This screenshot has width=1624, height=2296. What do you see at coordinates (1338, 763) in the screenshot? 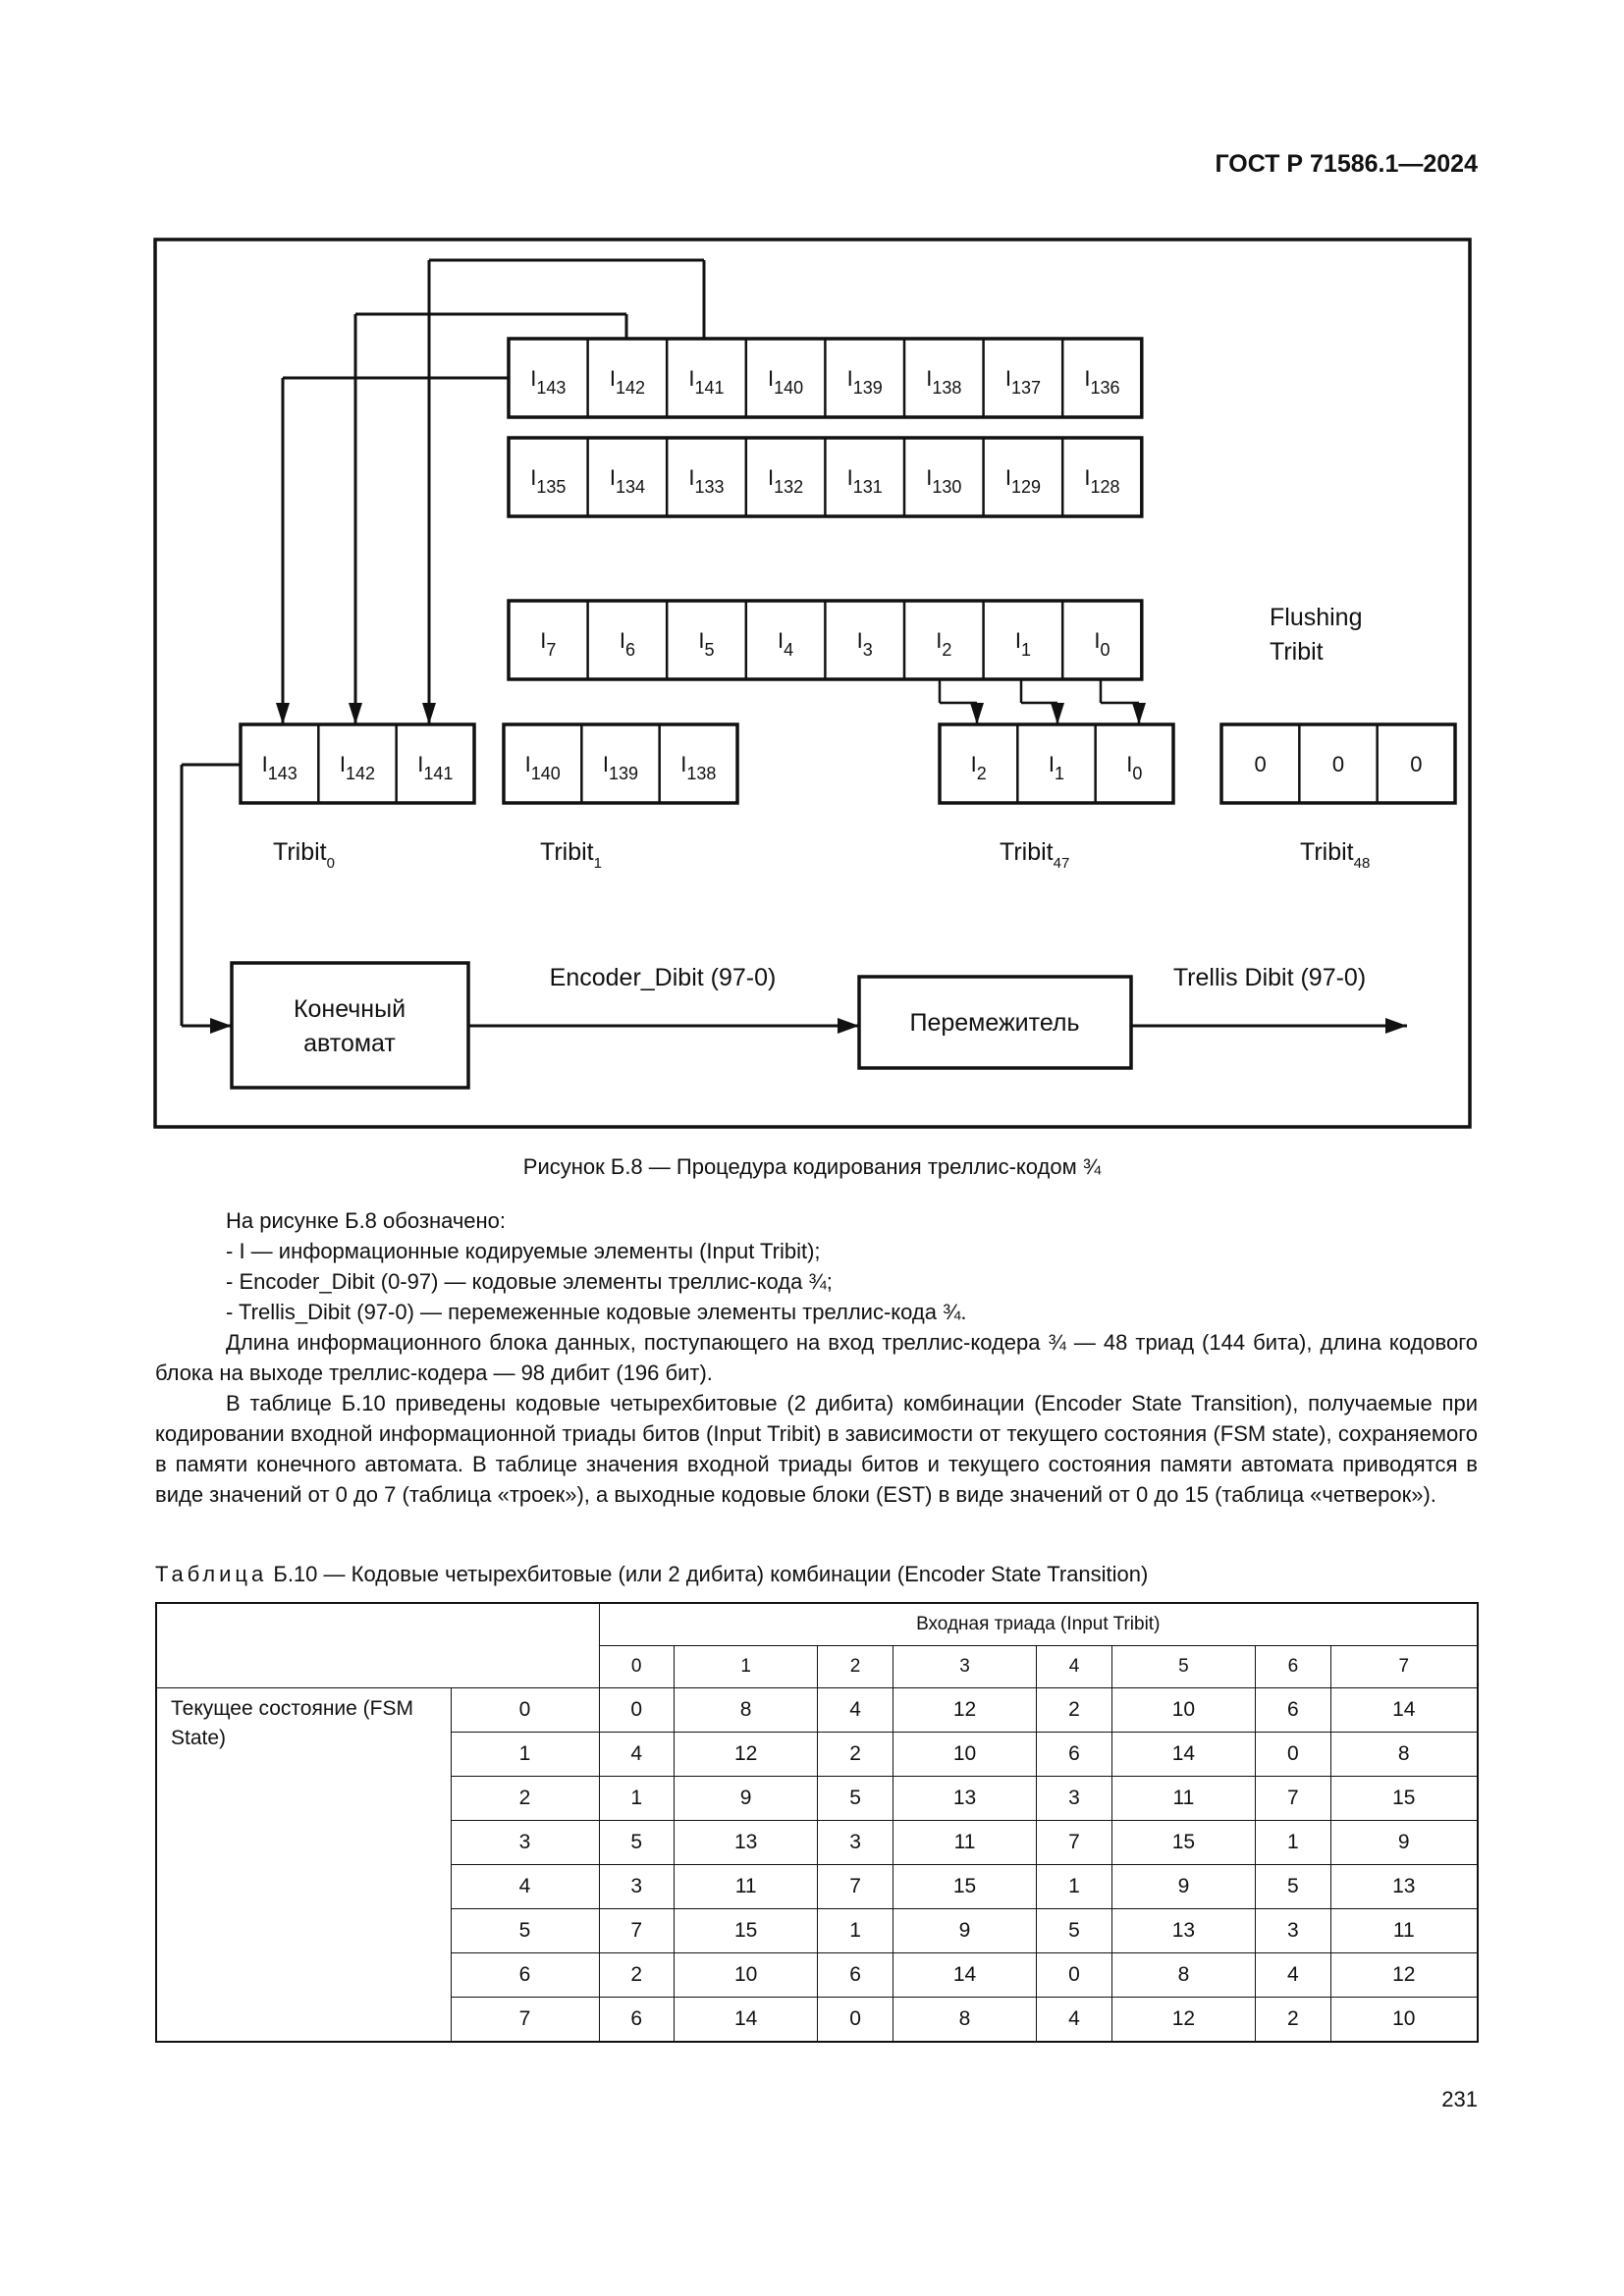
I see `tribit-box` at bounding box center [1338, 763].